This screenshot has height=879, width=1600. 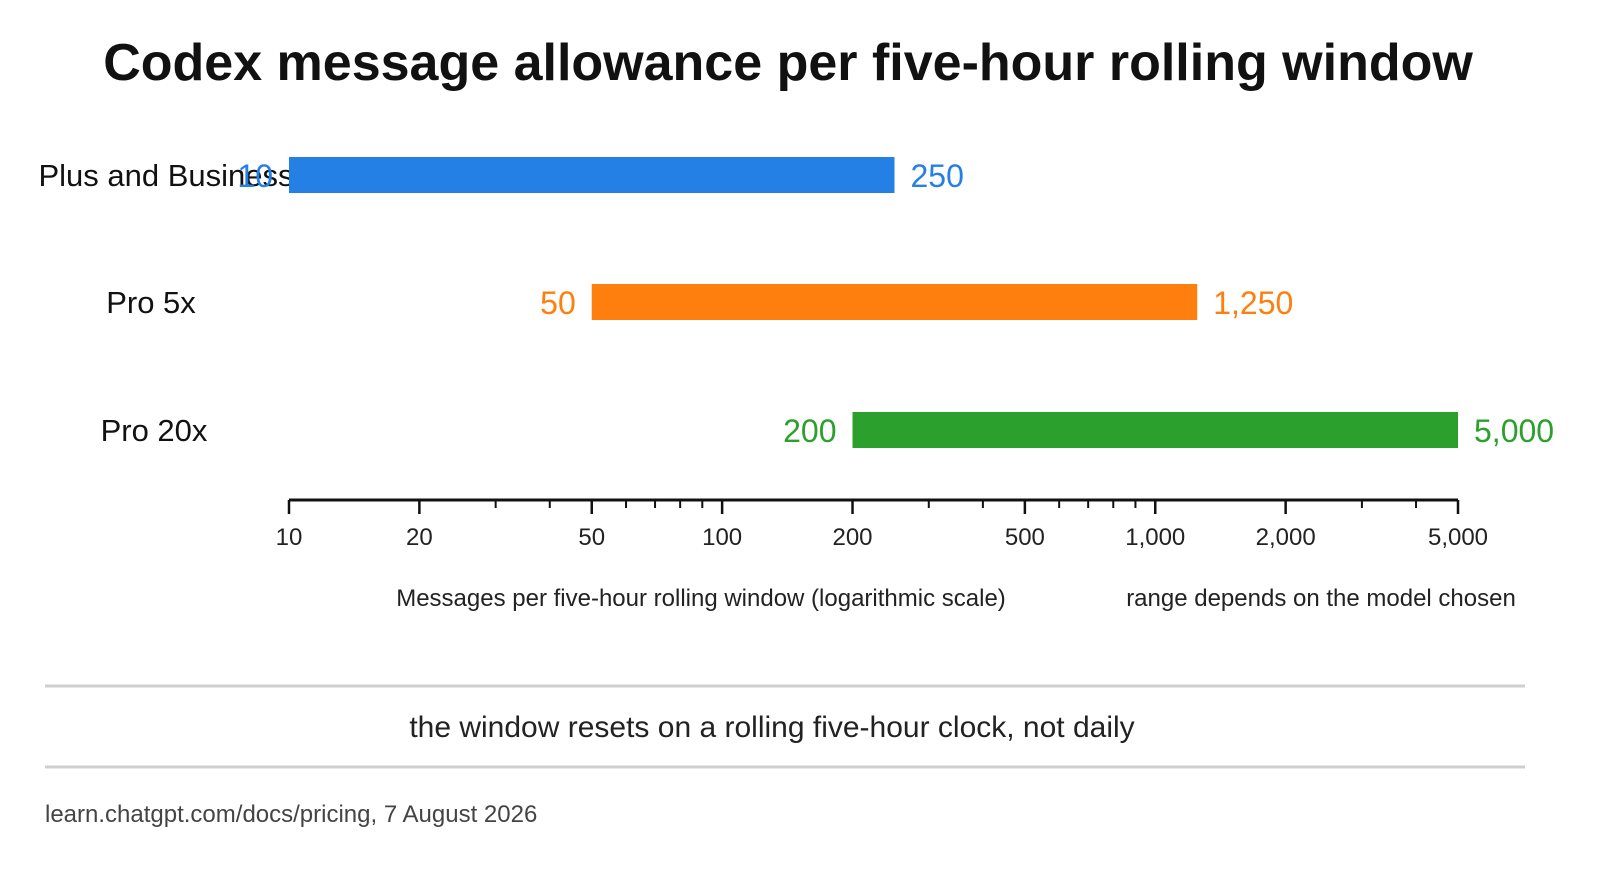 I want to click on x-tick-label: 2,000, so click(x=1286, y=537).